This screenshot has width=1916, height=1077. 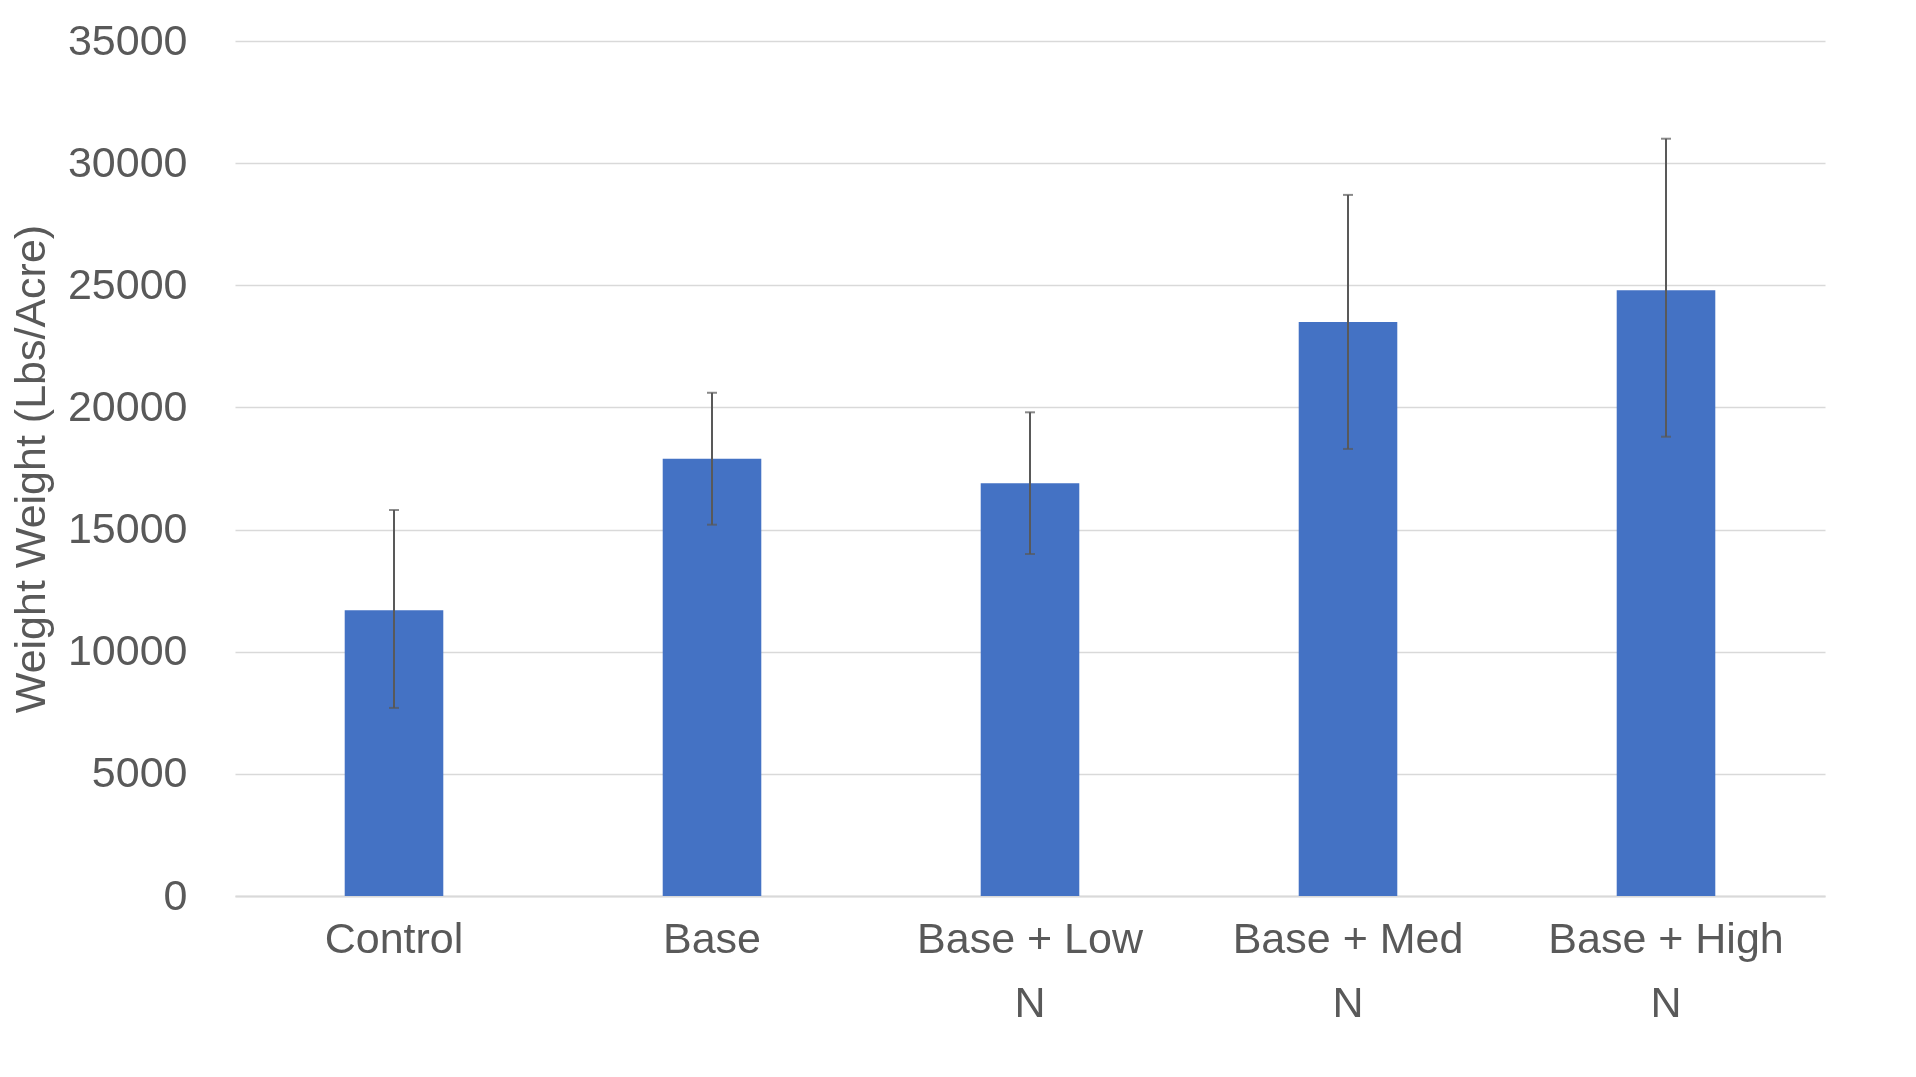 I want to click on x-tick-label: Base + Low N, so click(x=1030, y=969).